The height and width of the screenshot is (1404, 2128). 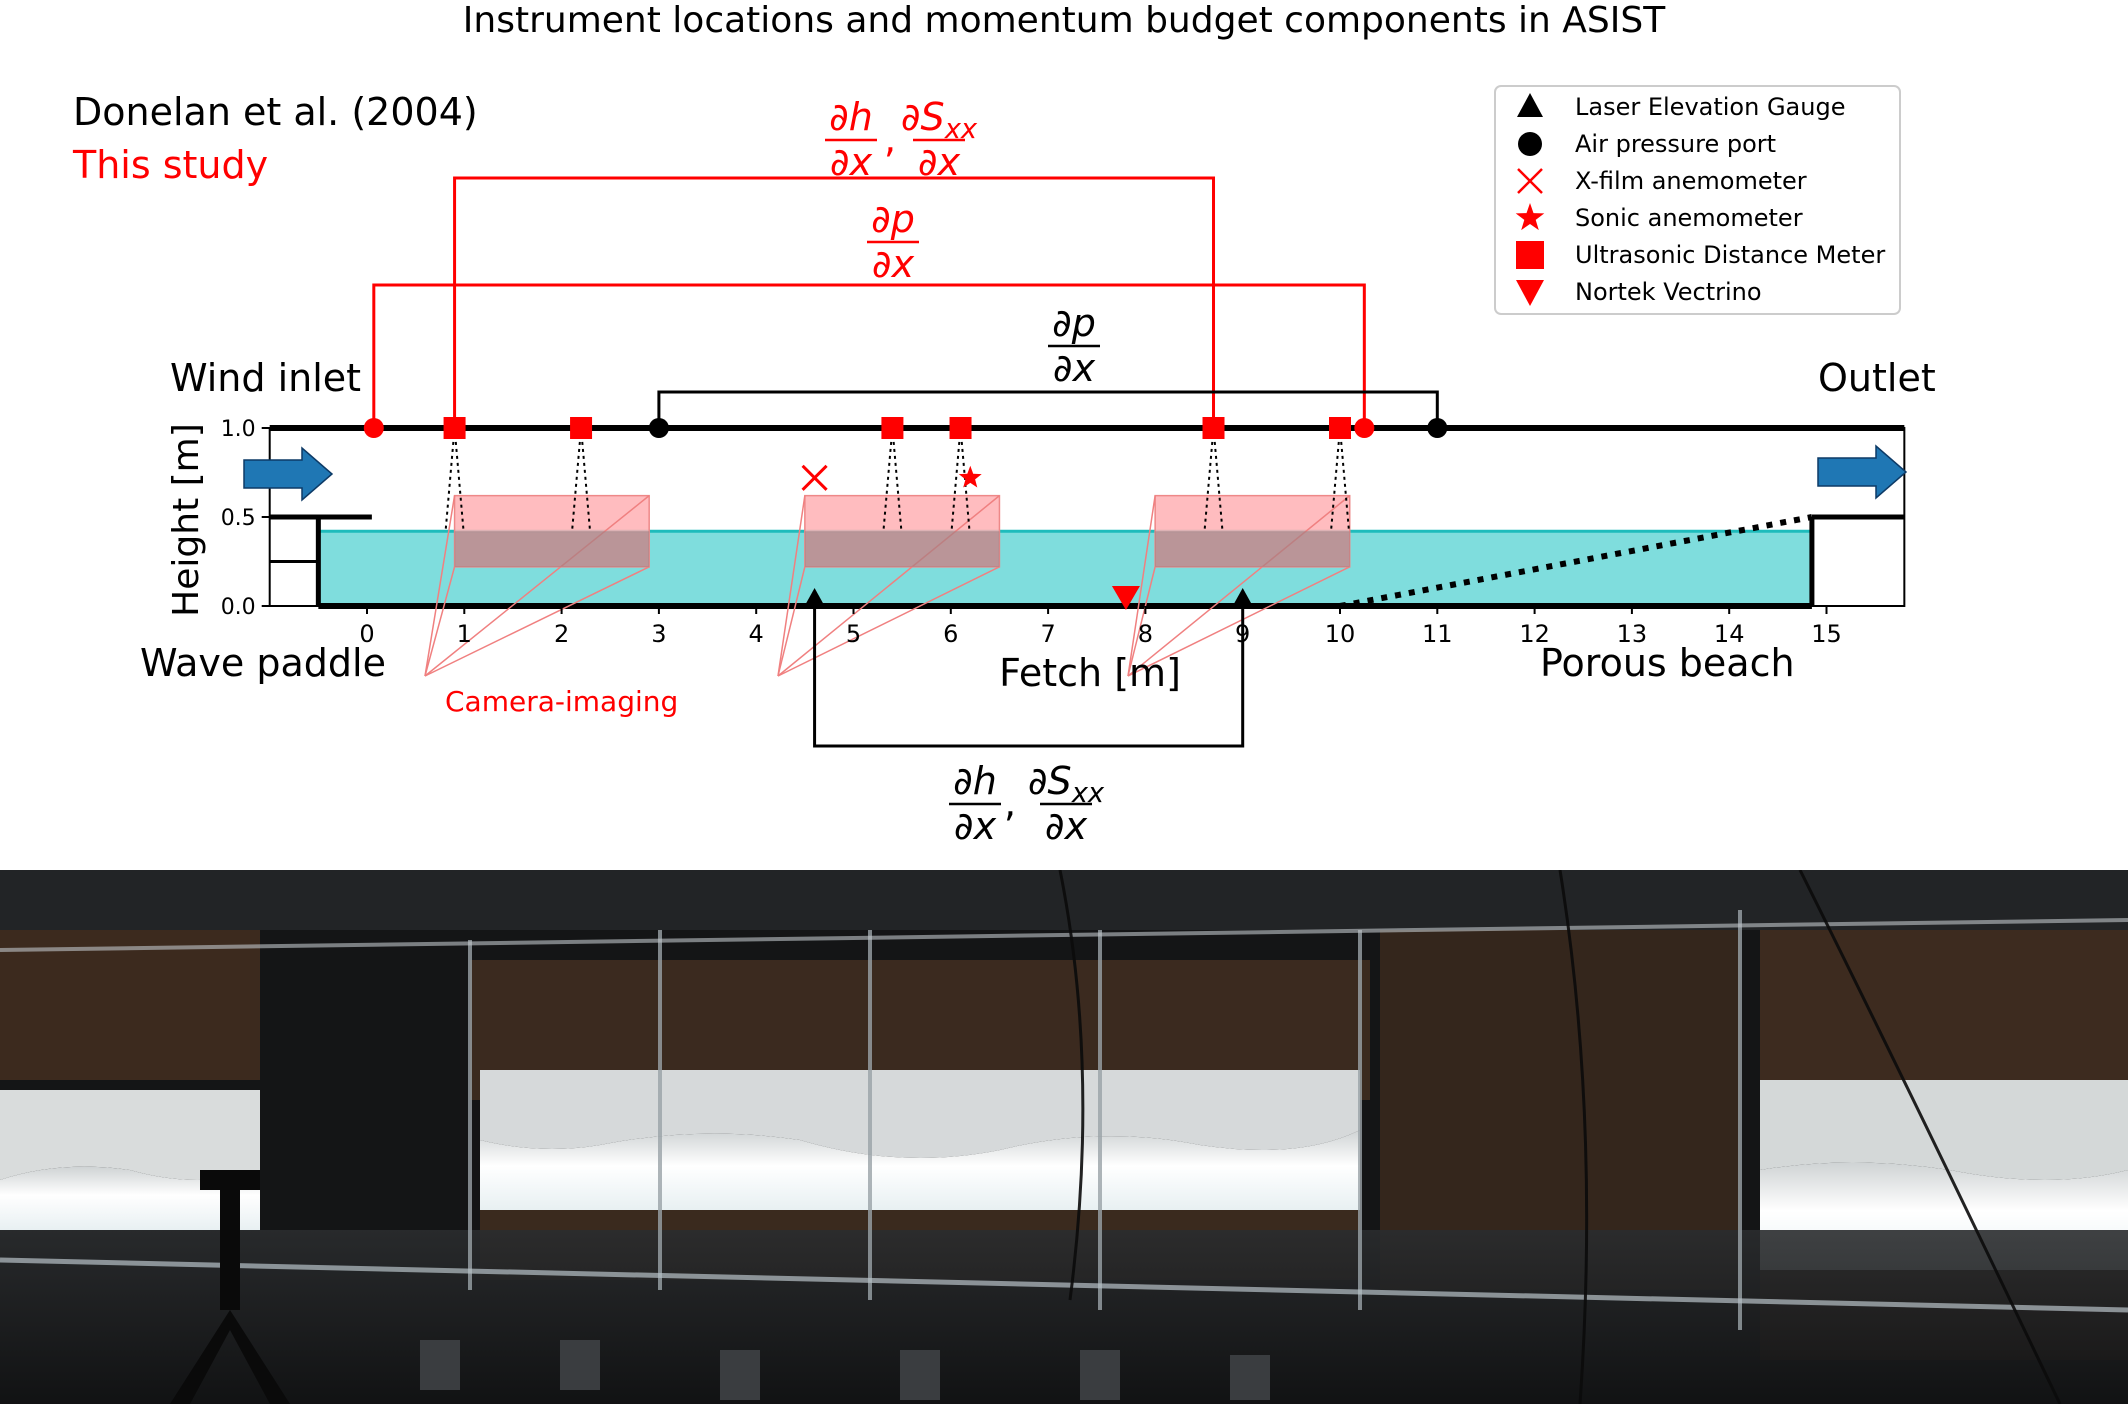 What do you see at coordinates (1066, 784) in the screenshot?
I see `black-dSxx-dx-numerator: ∂Sxx` at bounding box center [1066, 784].